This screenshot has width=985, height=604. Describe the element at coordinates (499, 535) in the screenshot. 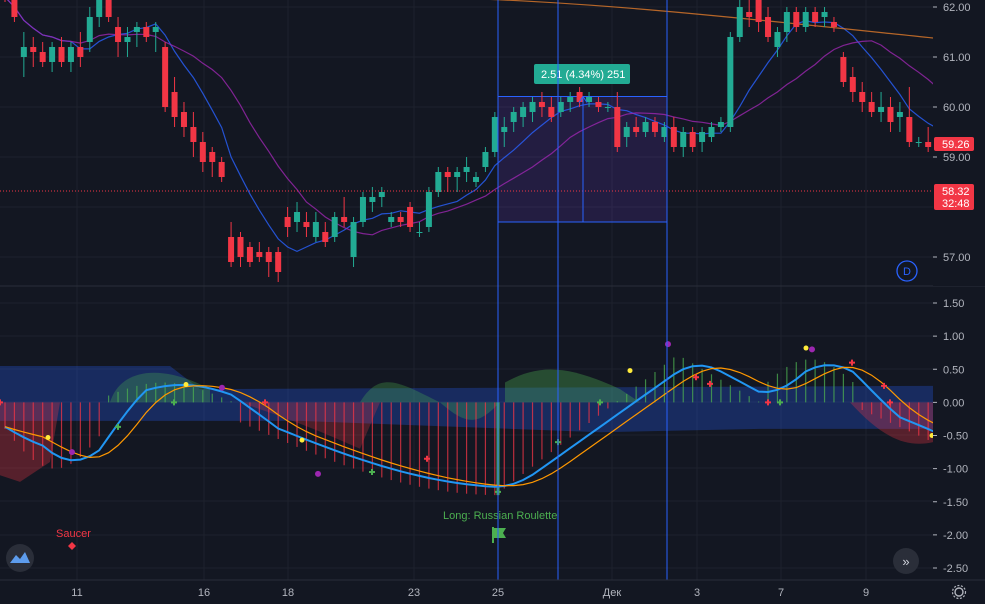

I see `flag-icon` at that location.